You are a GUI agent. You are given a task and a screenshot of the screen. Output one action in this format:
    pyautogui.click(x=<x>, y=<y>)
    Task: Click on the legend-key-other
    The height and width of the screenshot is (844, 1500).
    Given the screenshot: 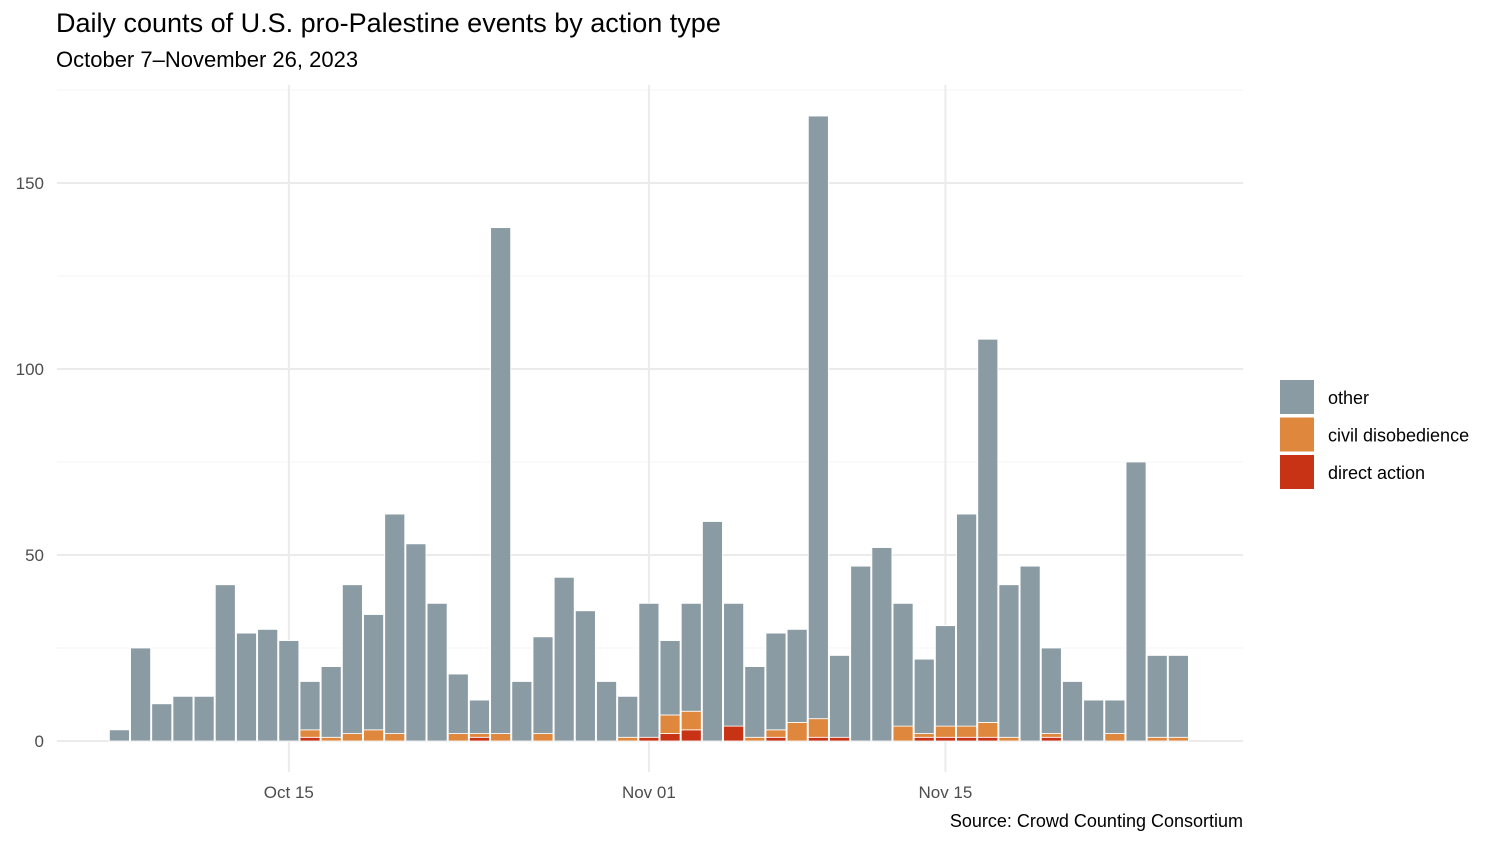 What is the action you would take?
    pyautogui.click(x=1297, y=397)
    